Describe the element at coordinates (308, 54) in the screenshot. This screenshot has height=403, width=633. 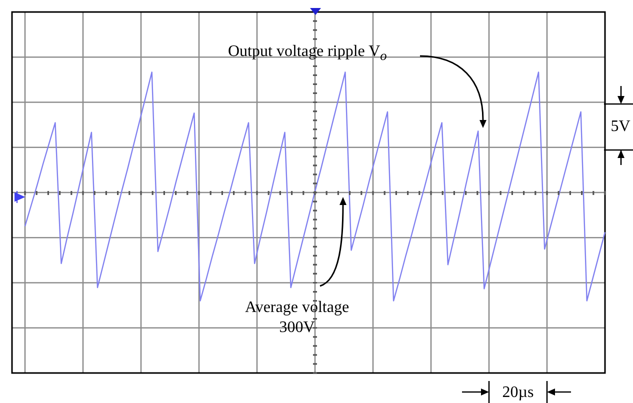
I see `text: Output voltage ripple V$_{o}$` at that location.